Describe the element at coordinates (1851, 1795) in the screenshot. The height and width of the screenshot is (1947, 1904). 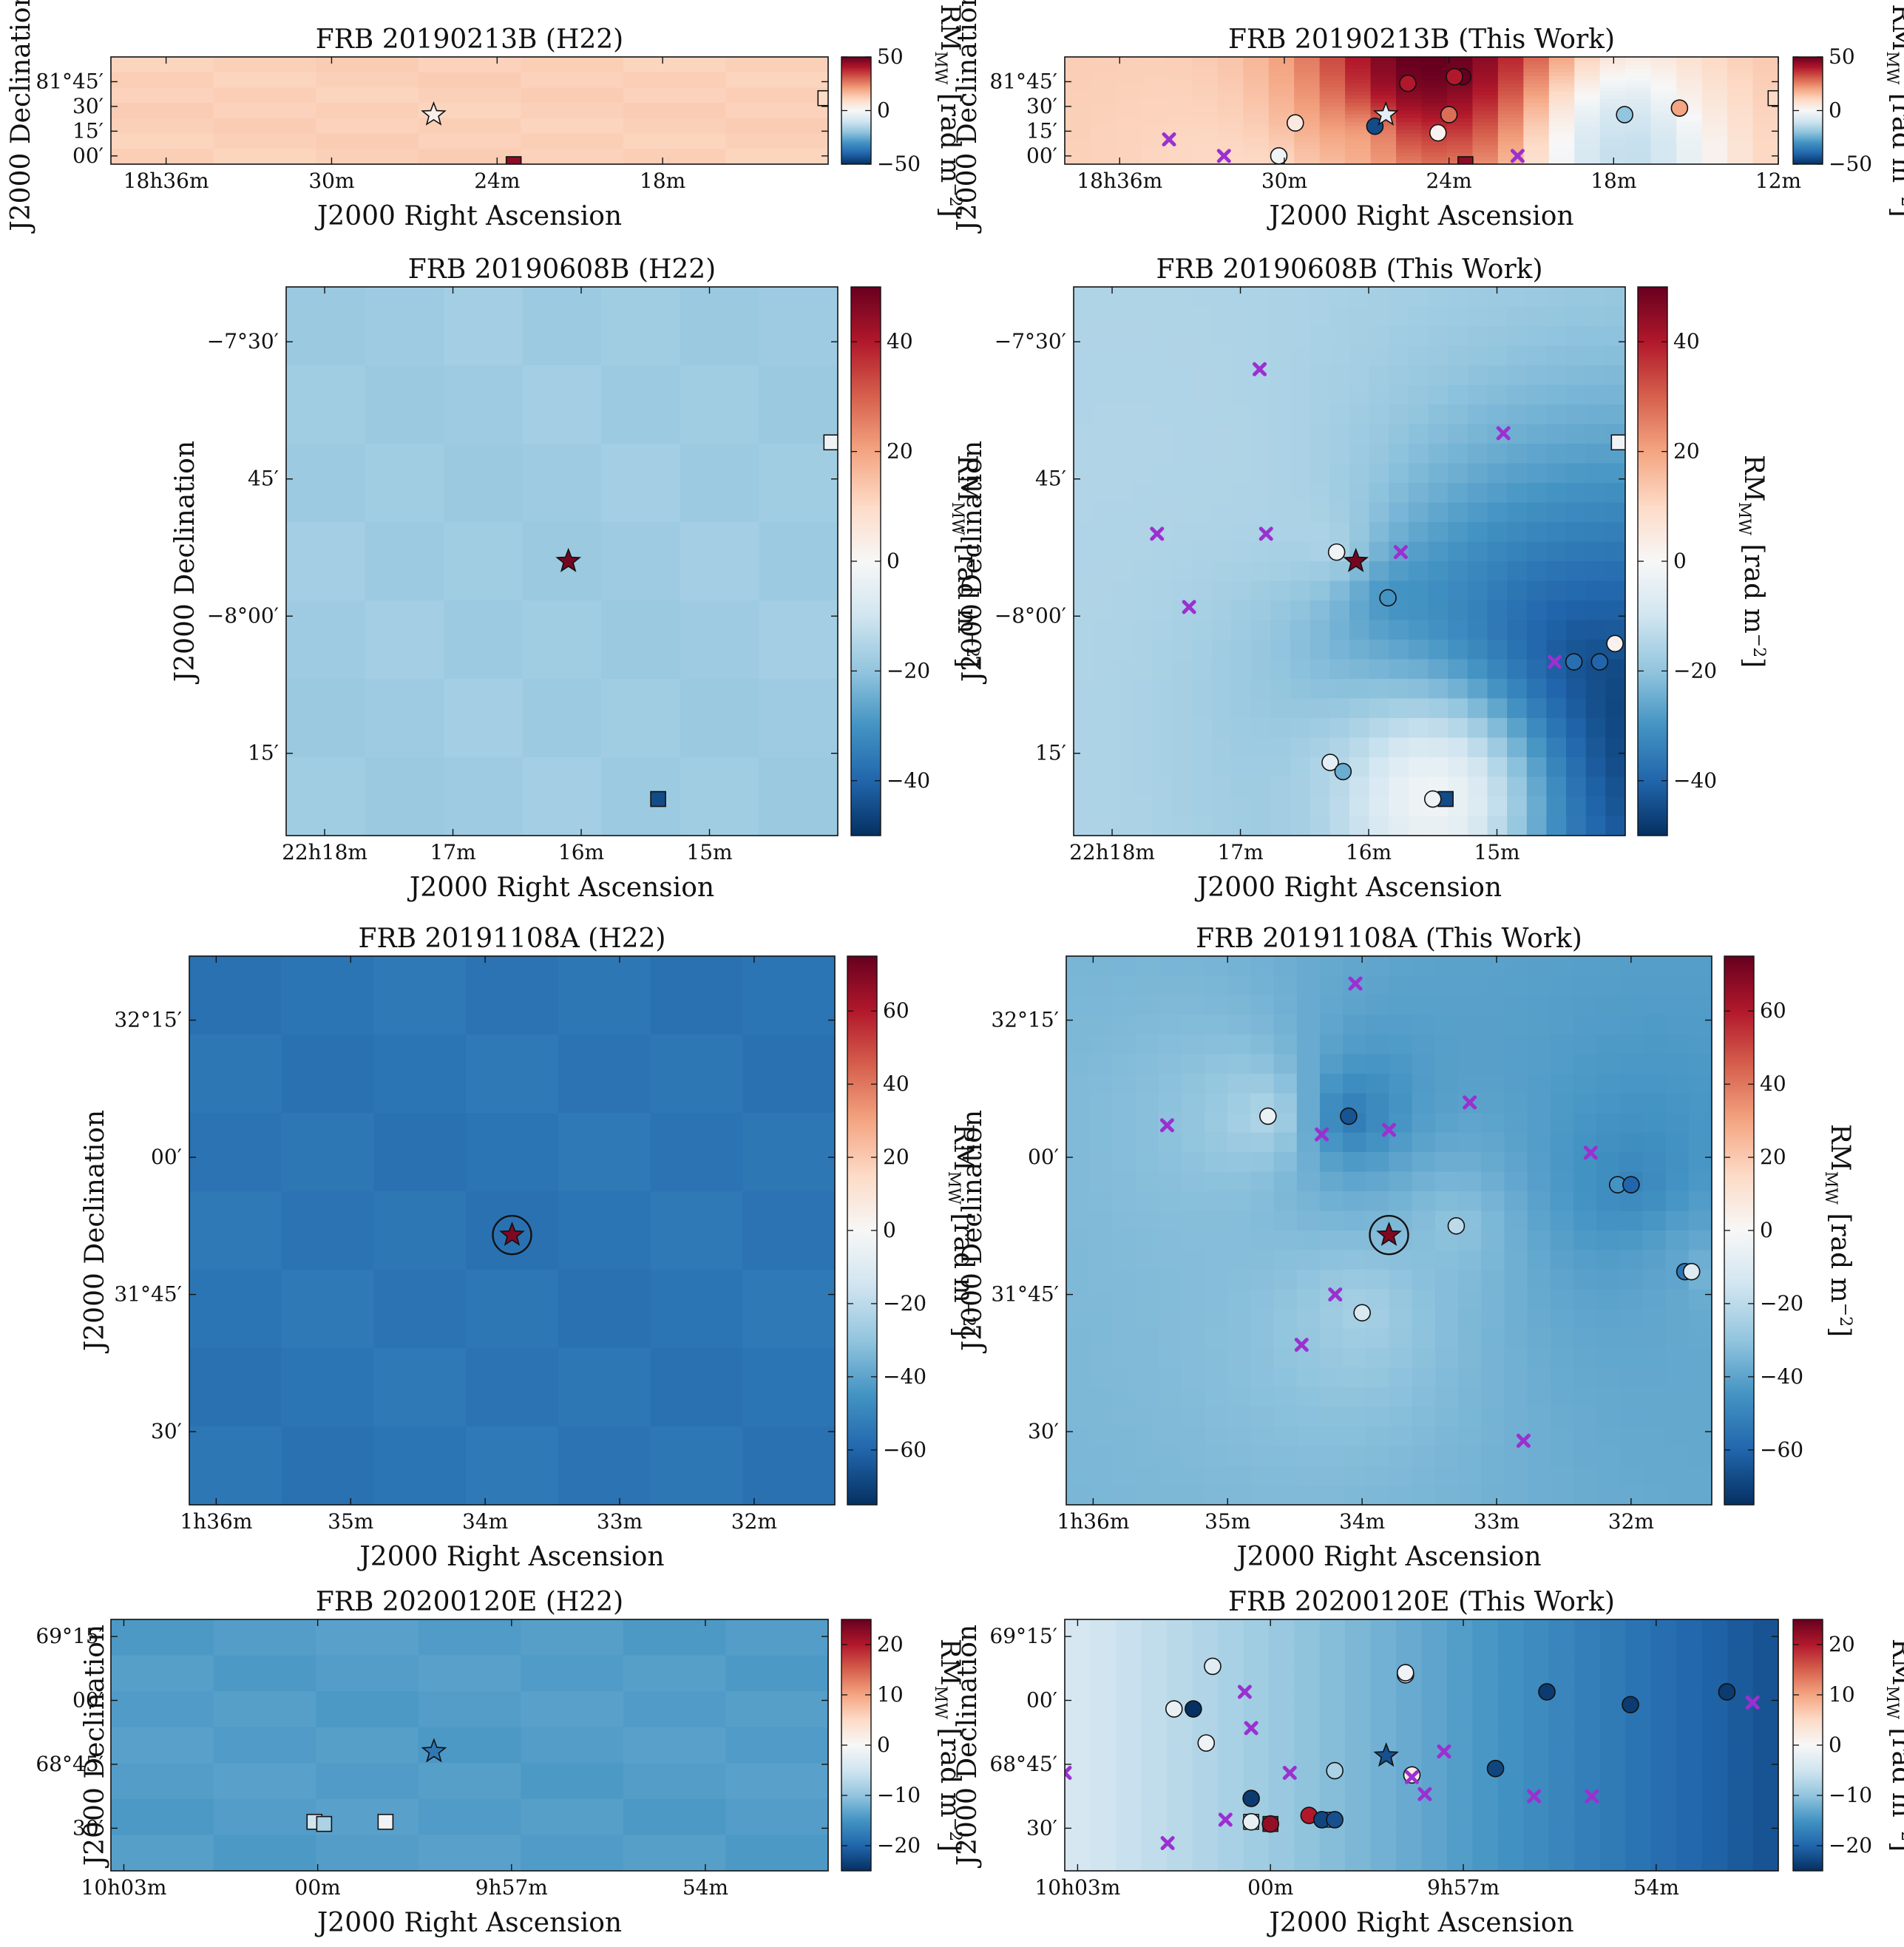
I see `colorbar-tick-label: −10` at that location.